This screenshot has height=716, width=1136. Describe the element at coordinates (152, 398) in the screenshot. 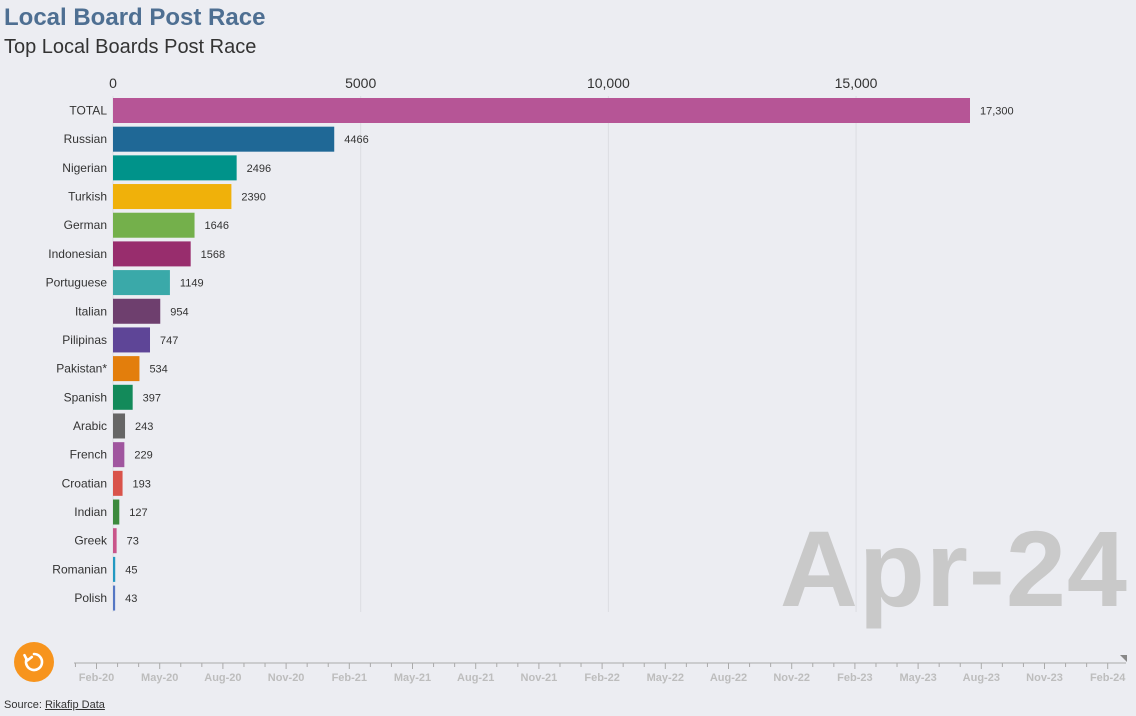

I see `value-label: 397` at that location.